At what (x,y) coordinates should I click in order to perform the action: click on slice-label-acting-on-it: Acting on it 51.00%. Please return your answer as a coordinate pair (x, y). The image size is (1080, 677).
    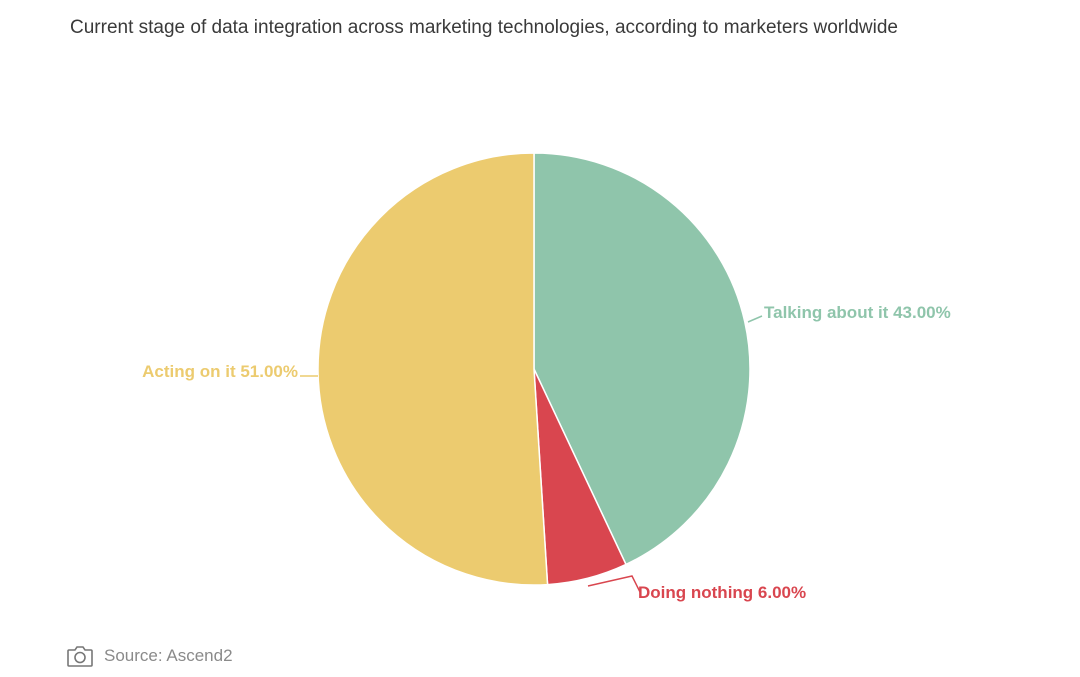
    Looking at the image, I should click on (220, 371).